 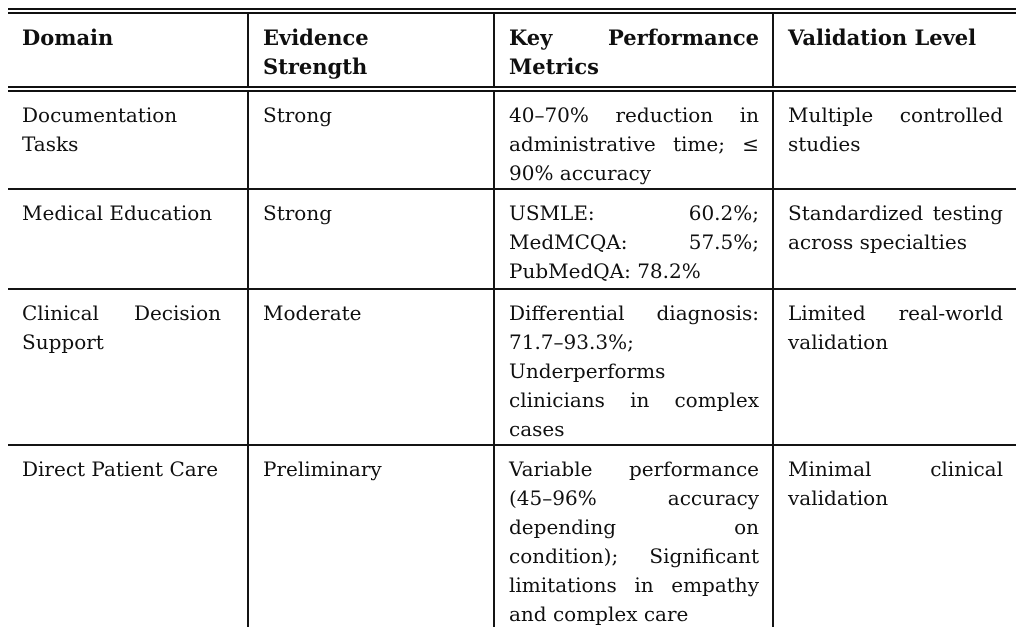 I want to click on cell-evidence-strength: Moderate, so click(x=371, y=367).